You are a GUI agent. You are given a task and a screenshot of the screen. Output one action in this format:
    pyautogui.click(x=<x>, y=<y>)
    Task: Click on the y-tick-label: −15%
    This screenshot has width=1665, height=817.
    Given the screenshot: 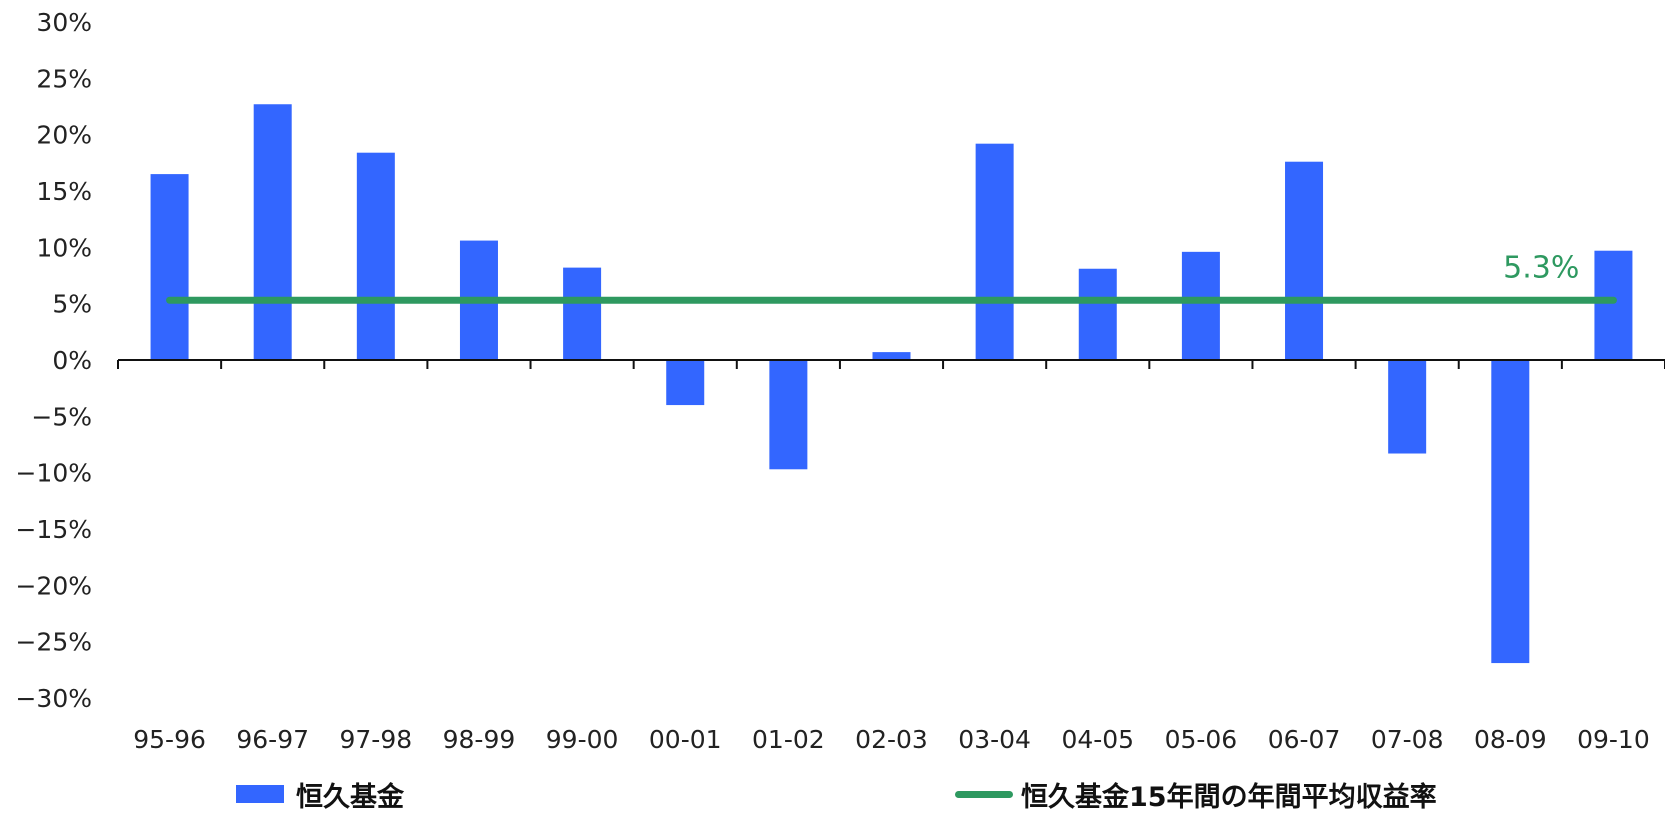 What is the action you would take?
    pyautogui.click(x=53, y=529)
    